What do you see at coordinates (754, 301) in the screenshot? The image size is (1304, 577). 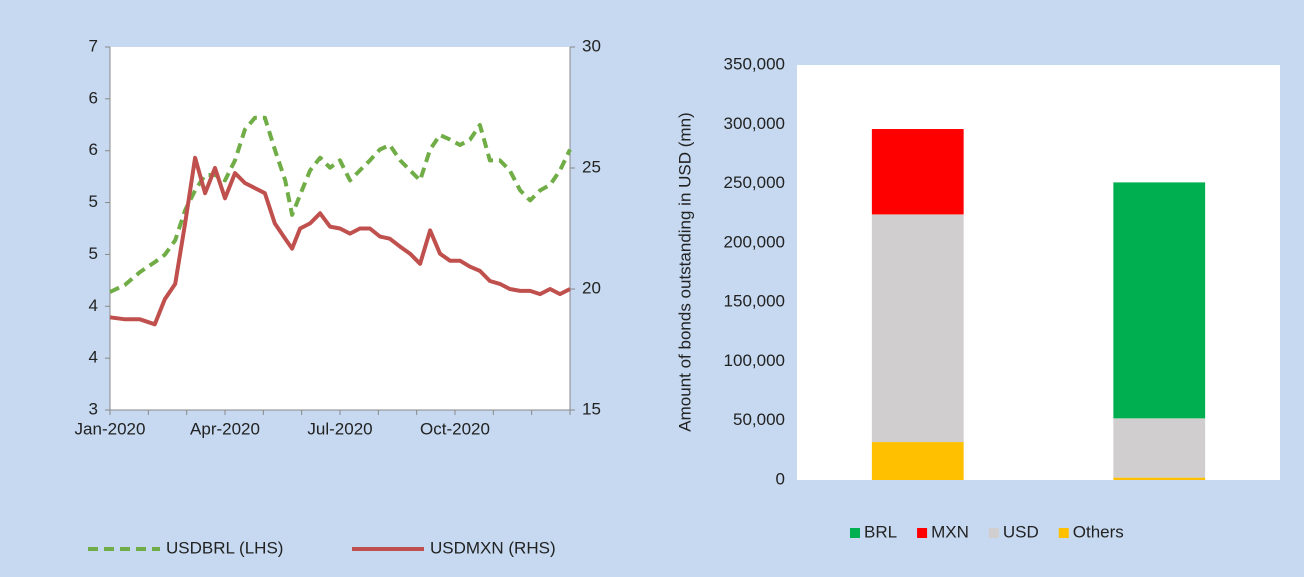 I see `y-tick-label: 150,000` at bounding box center [754, 301].